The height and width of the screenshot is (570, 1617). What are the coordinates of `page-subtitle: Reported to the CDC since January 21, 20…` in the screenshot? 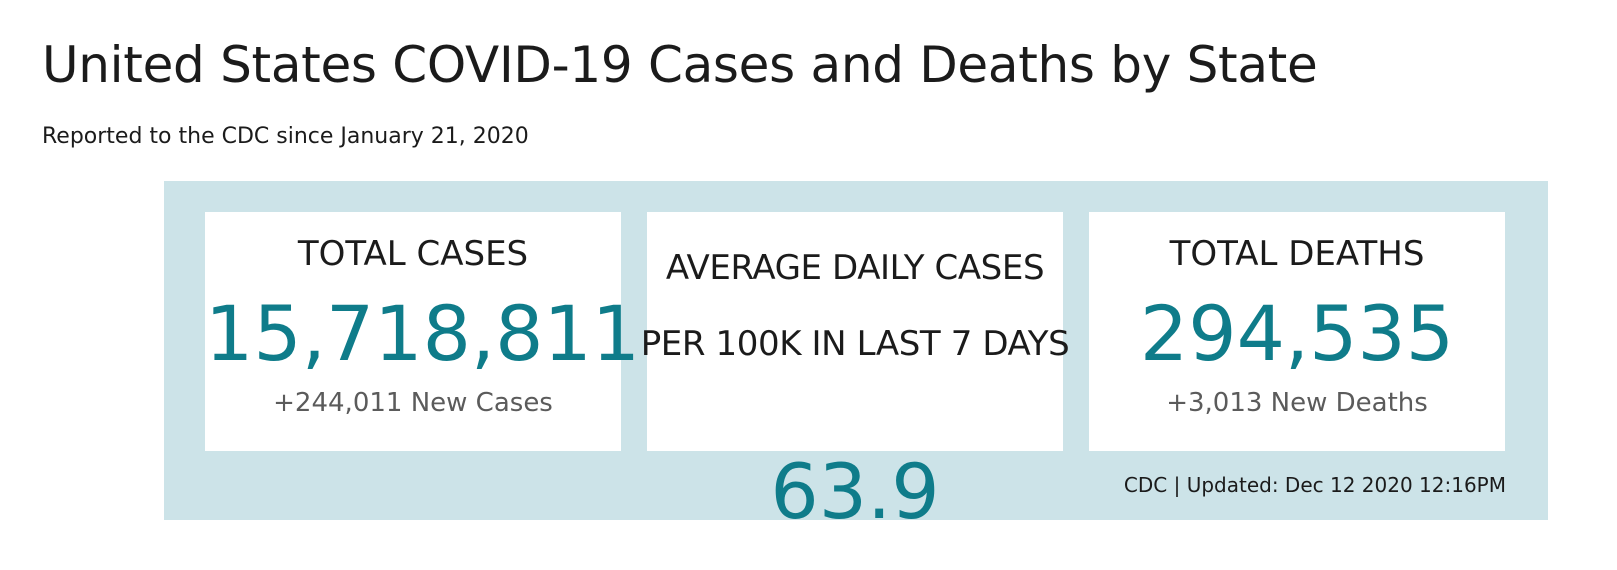 It's located at (285, 136).